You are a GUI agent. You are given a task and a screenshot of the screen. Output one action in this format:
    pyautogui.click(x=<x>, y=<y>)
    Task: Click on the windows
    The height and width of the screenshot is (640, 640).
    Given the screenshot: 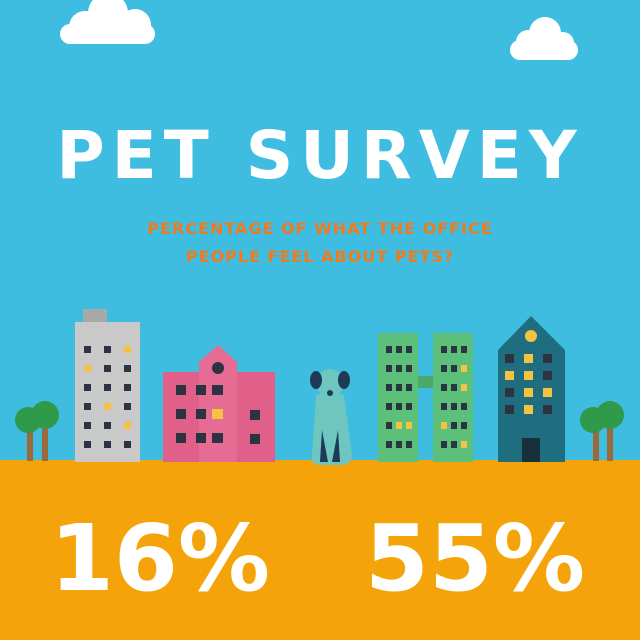 What is the action you would take?
    pyautogui.click(x=318, y=397)
    